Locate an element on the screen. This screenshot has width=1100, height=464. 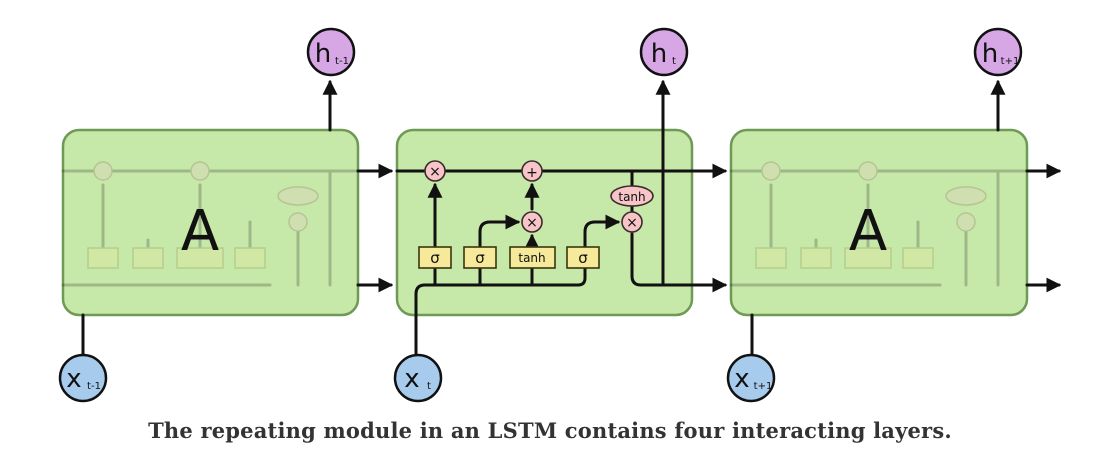
output-tanh-op: tanh is located at coordinates (632, 196).